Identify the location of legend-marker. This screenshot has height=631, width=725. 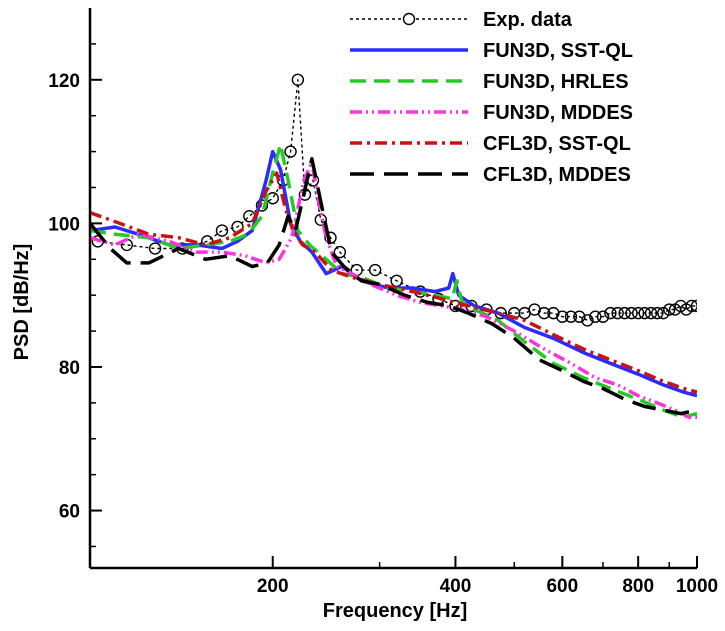
(409, 19).